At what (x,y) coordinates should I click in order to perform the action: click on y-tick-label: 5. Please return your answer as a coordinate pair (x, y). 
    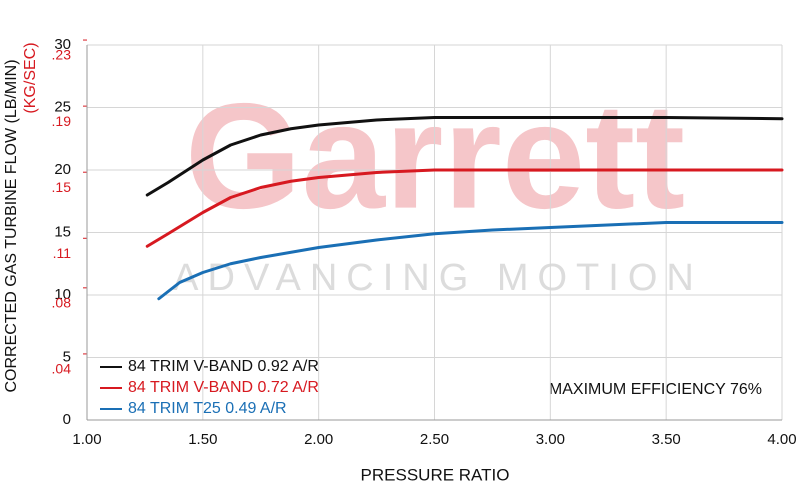
    Looking at the image, I should click on (67, 356).